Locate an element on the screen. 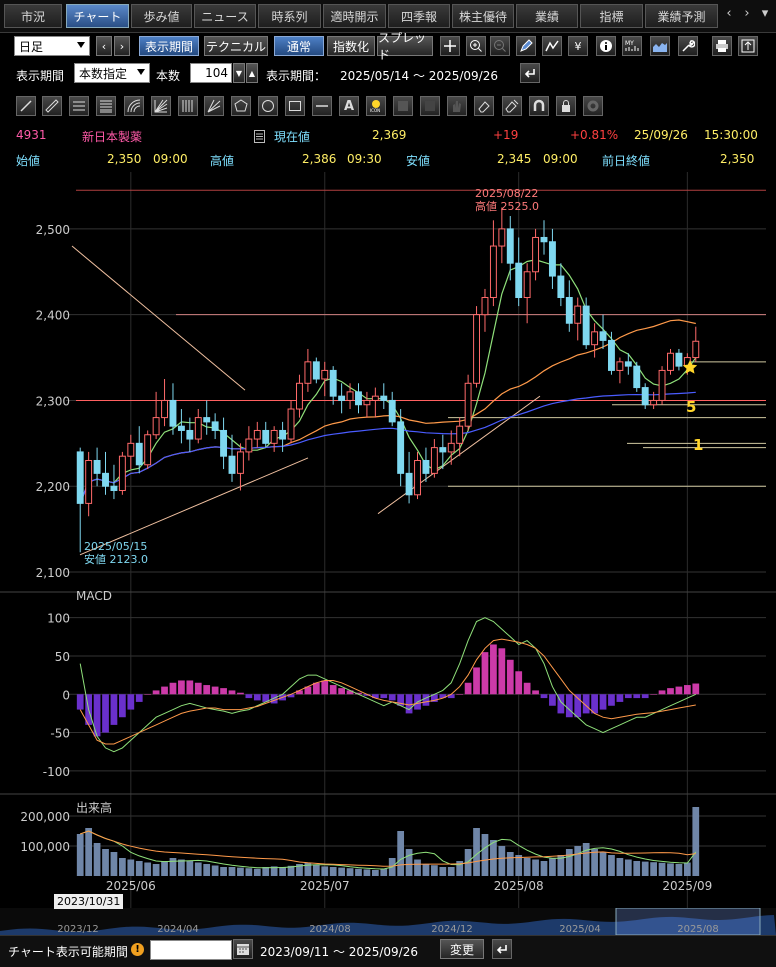 The image size is (776, 967). fan-tool-icon is located at coordinates (214, 106).